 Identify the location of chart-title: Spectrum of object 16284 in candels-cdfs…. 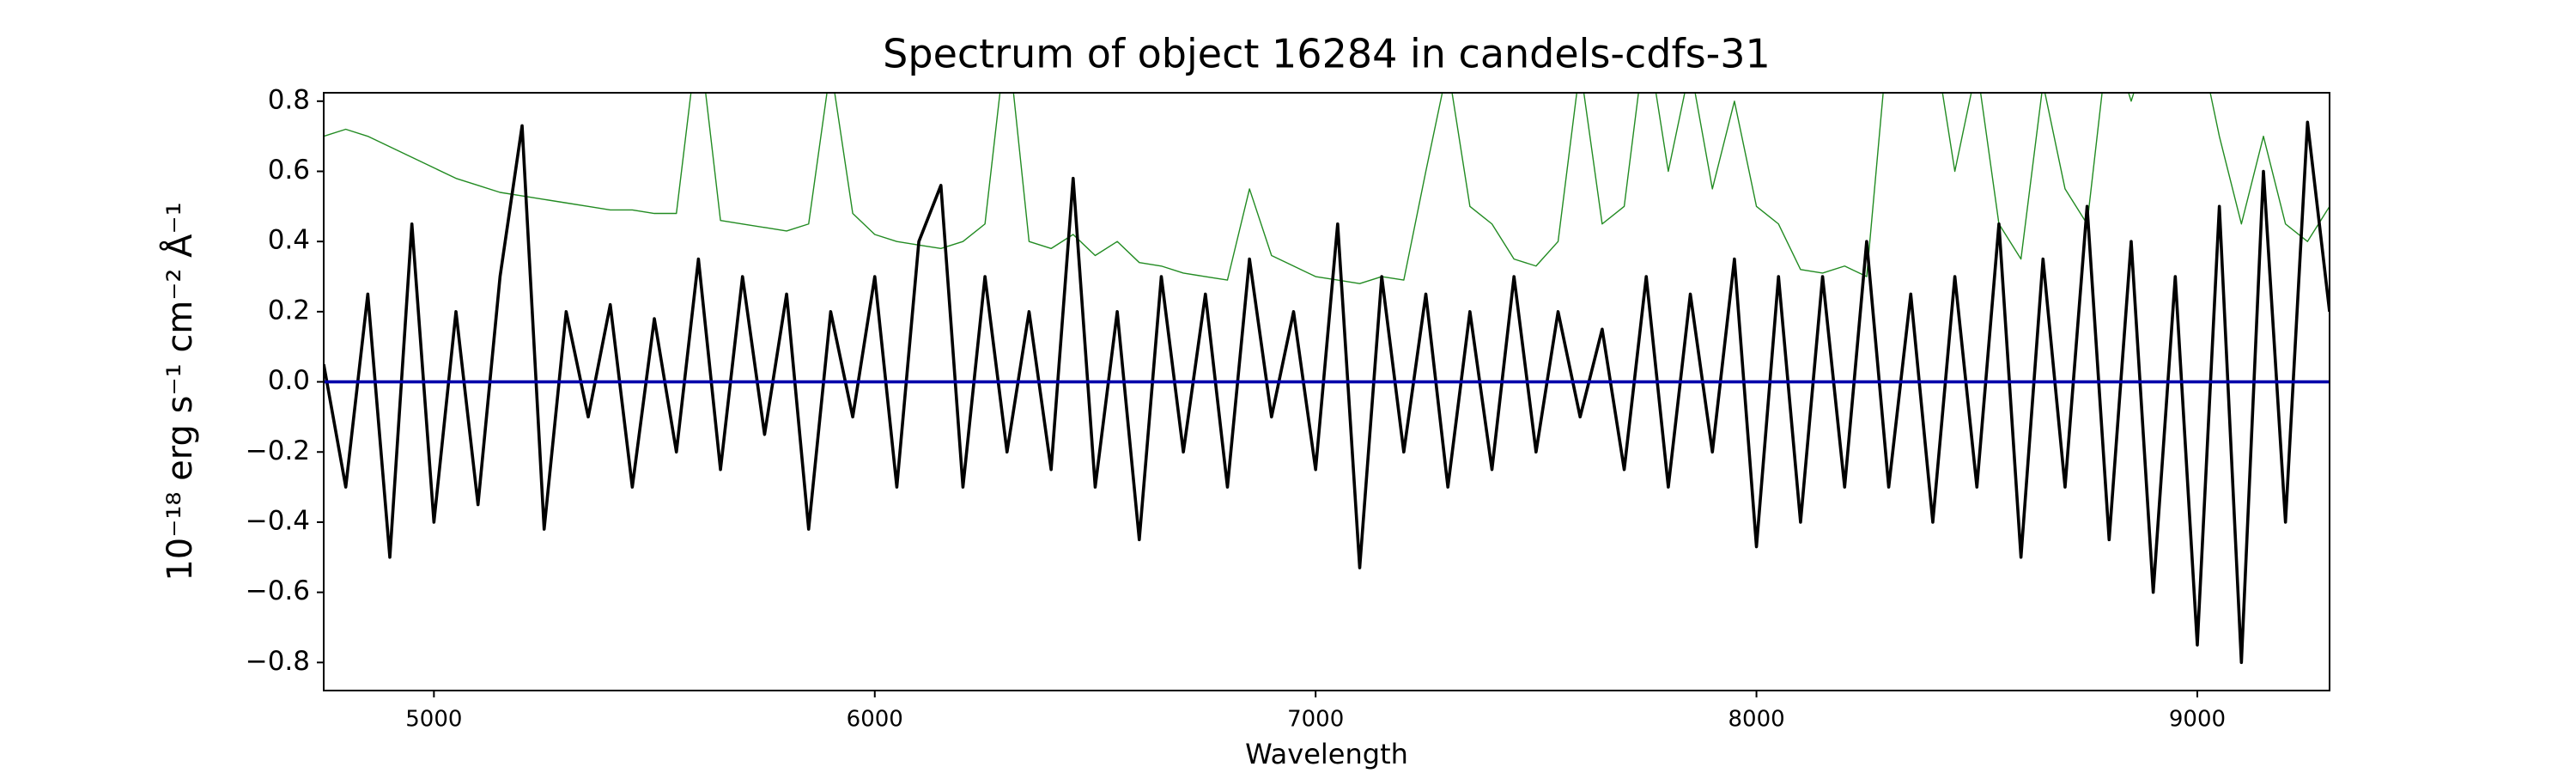
(1327, 54).